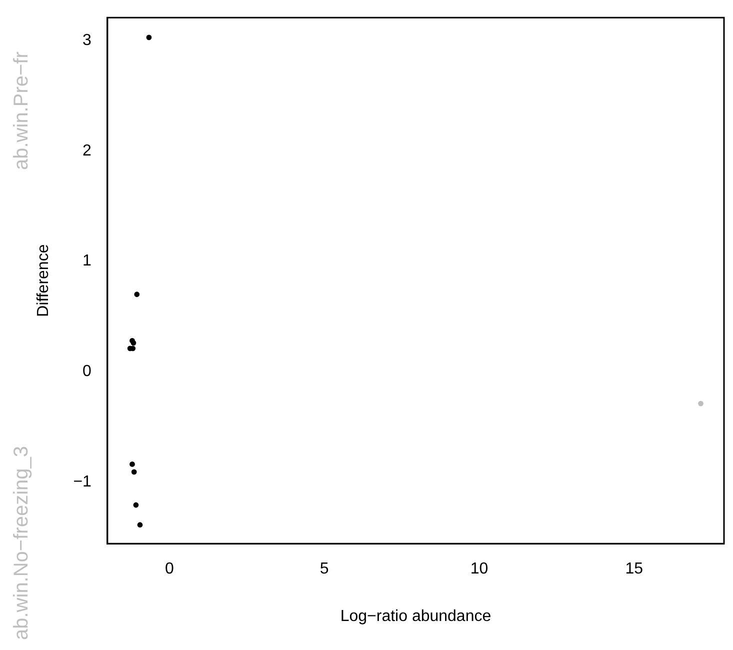 The height and width of the screenshot is (650, 733). I want to click on x-tick-label: 0, so click(169, 569).